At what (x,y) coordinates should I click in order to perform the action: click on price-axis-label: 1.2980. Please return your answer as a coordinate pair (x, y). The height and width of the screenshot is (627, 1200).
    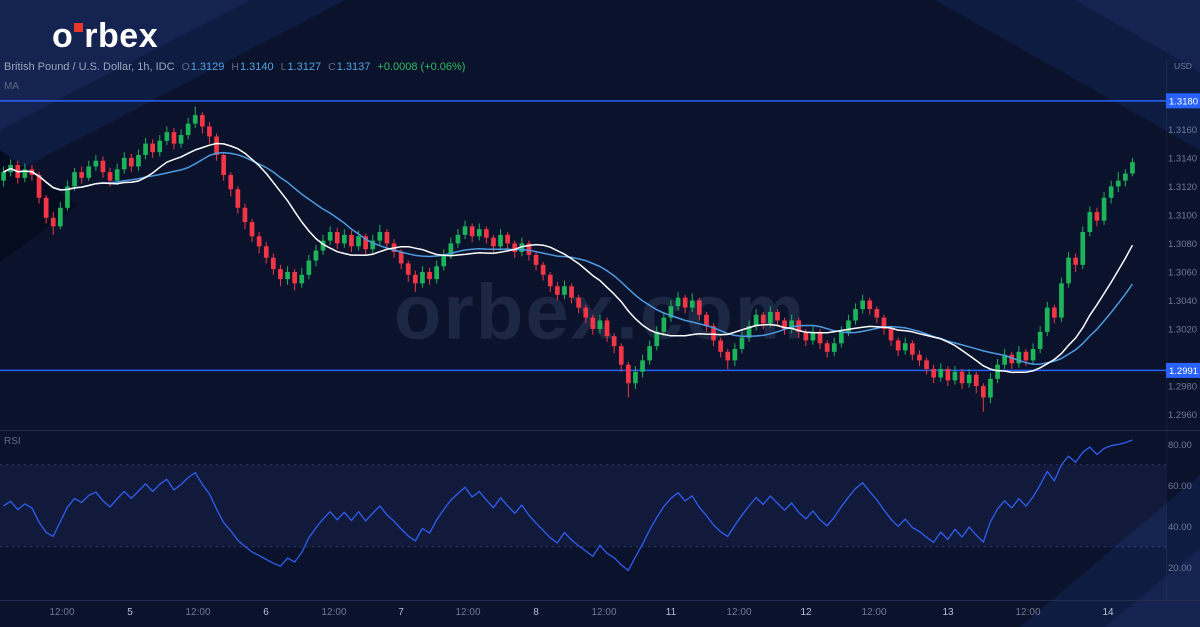
    Looking at the image, I should click on (1182, 387).